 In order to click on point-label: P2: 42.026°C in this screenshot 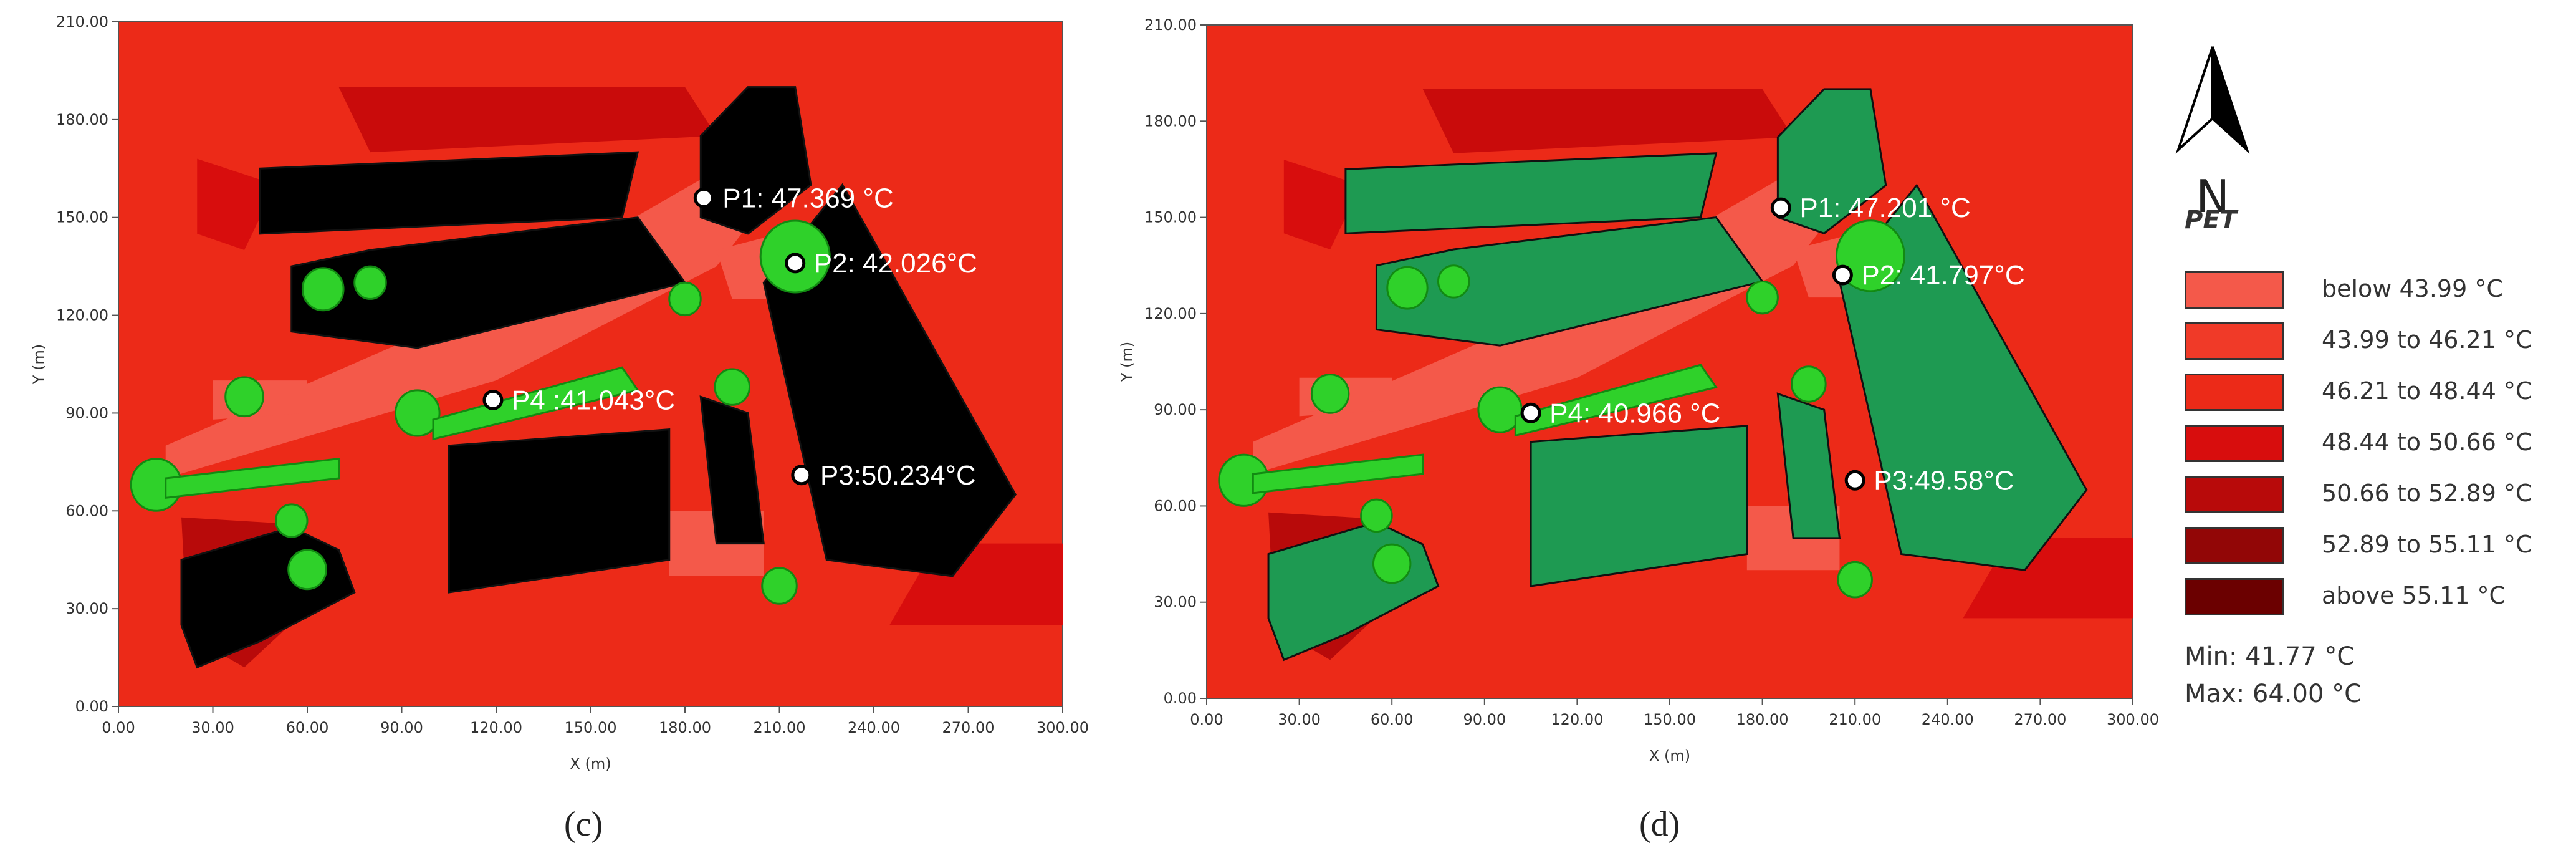, I will do `click(896, 263)`.